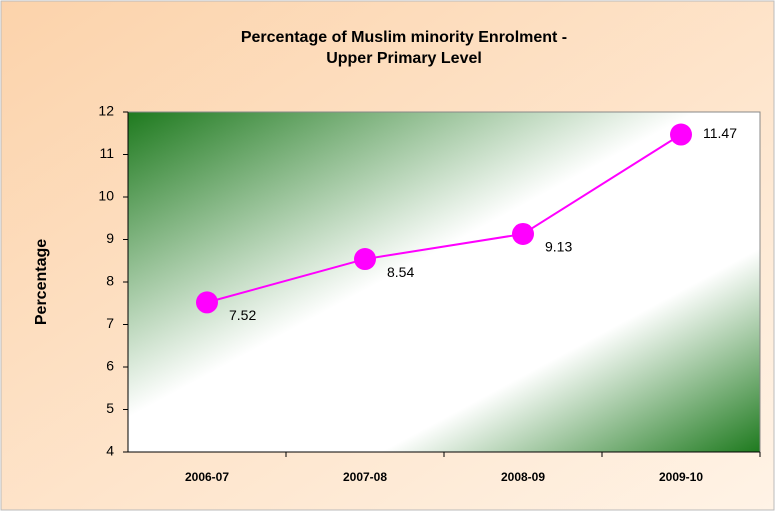  What do you see at coordinates (365, 477) in the screenshot?
I see `x-tick-label: 2007-08` at bounding box center [365, 477].